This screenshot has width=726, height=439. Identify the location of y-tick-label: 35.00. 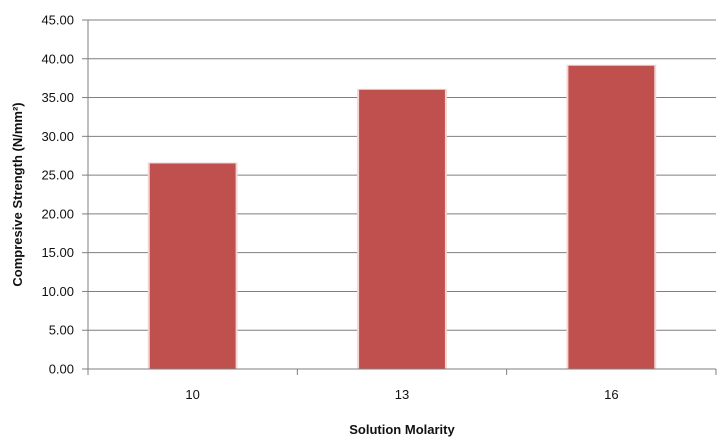
(57, 97).